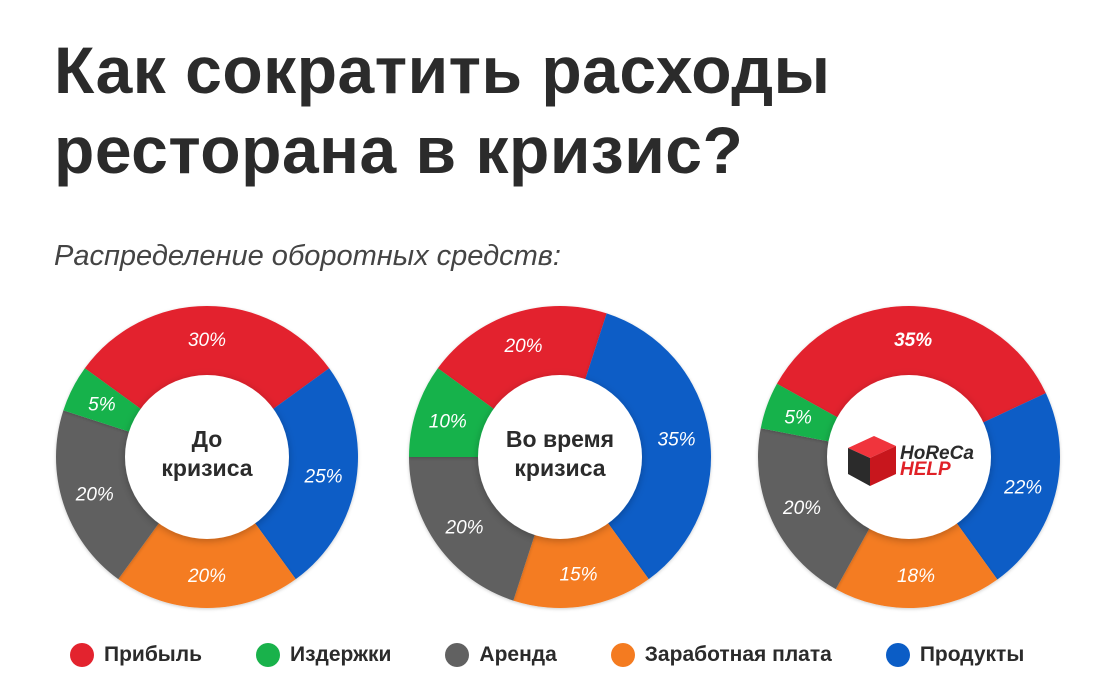  Describe the element at coordinates (972, 654) in the screenshot. I see `legend-label: Продукты` at that location.